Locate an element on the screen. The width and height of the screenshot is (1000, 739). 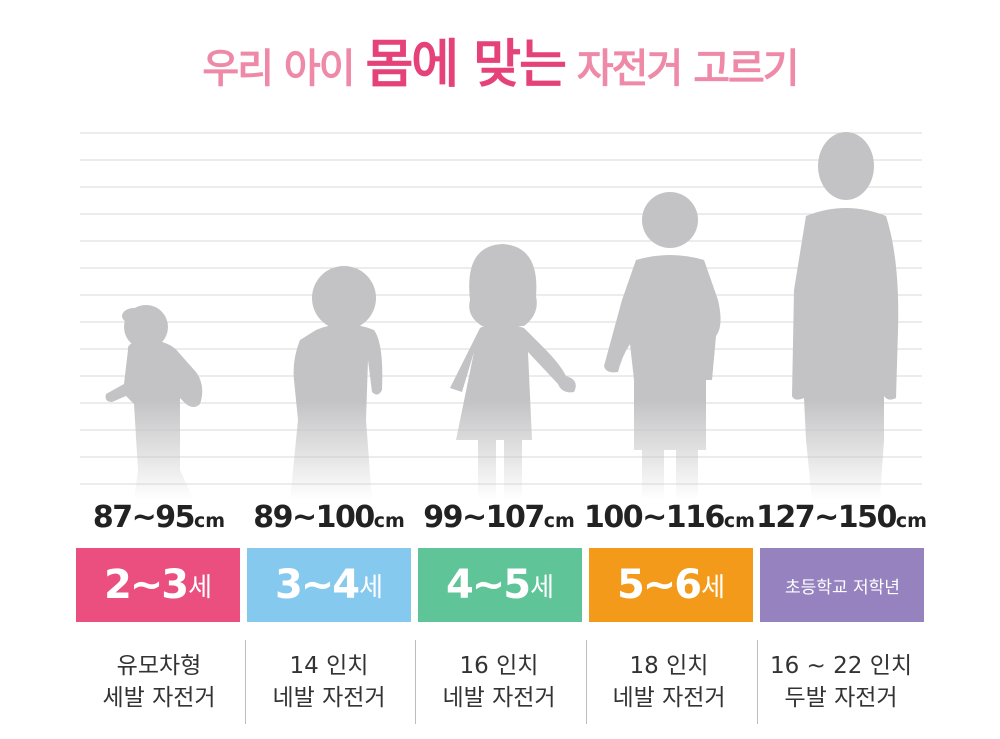
title-part-1: 우리 아이 is located at coordinates (278, 69).